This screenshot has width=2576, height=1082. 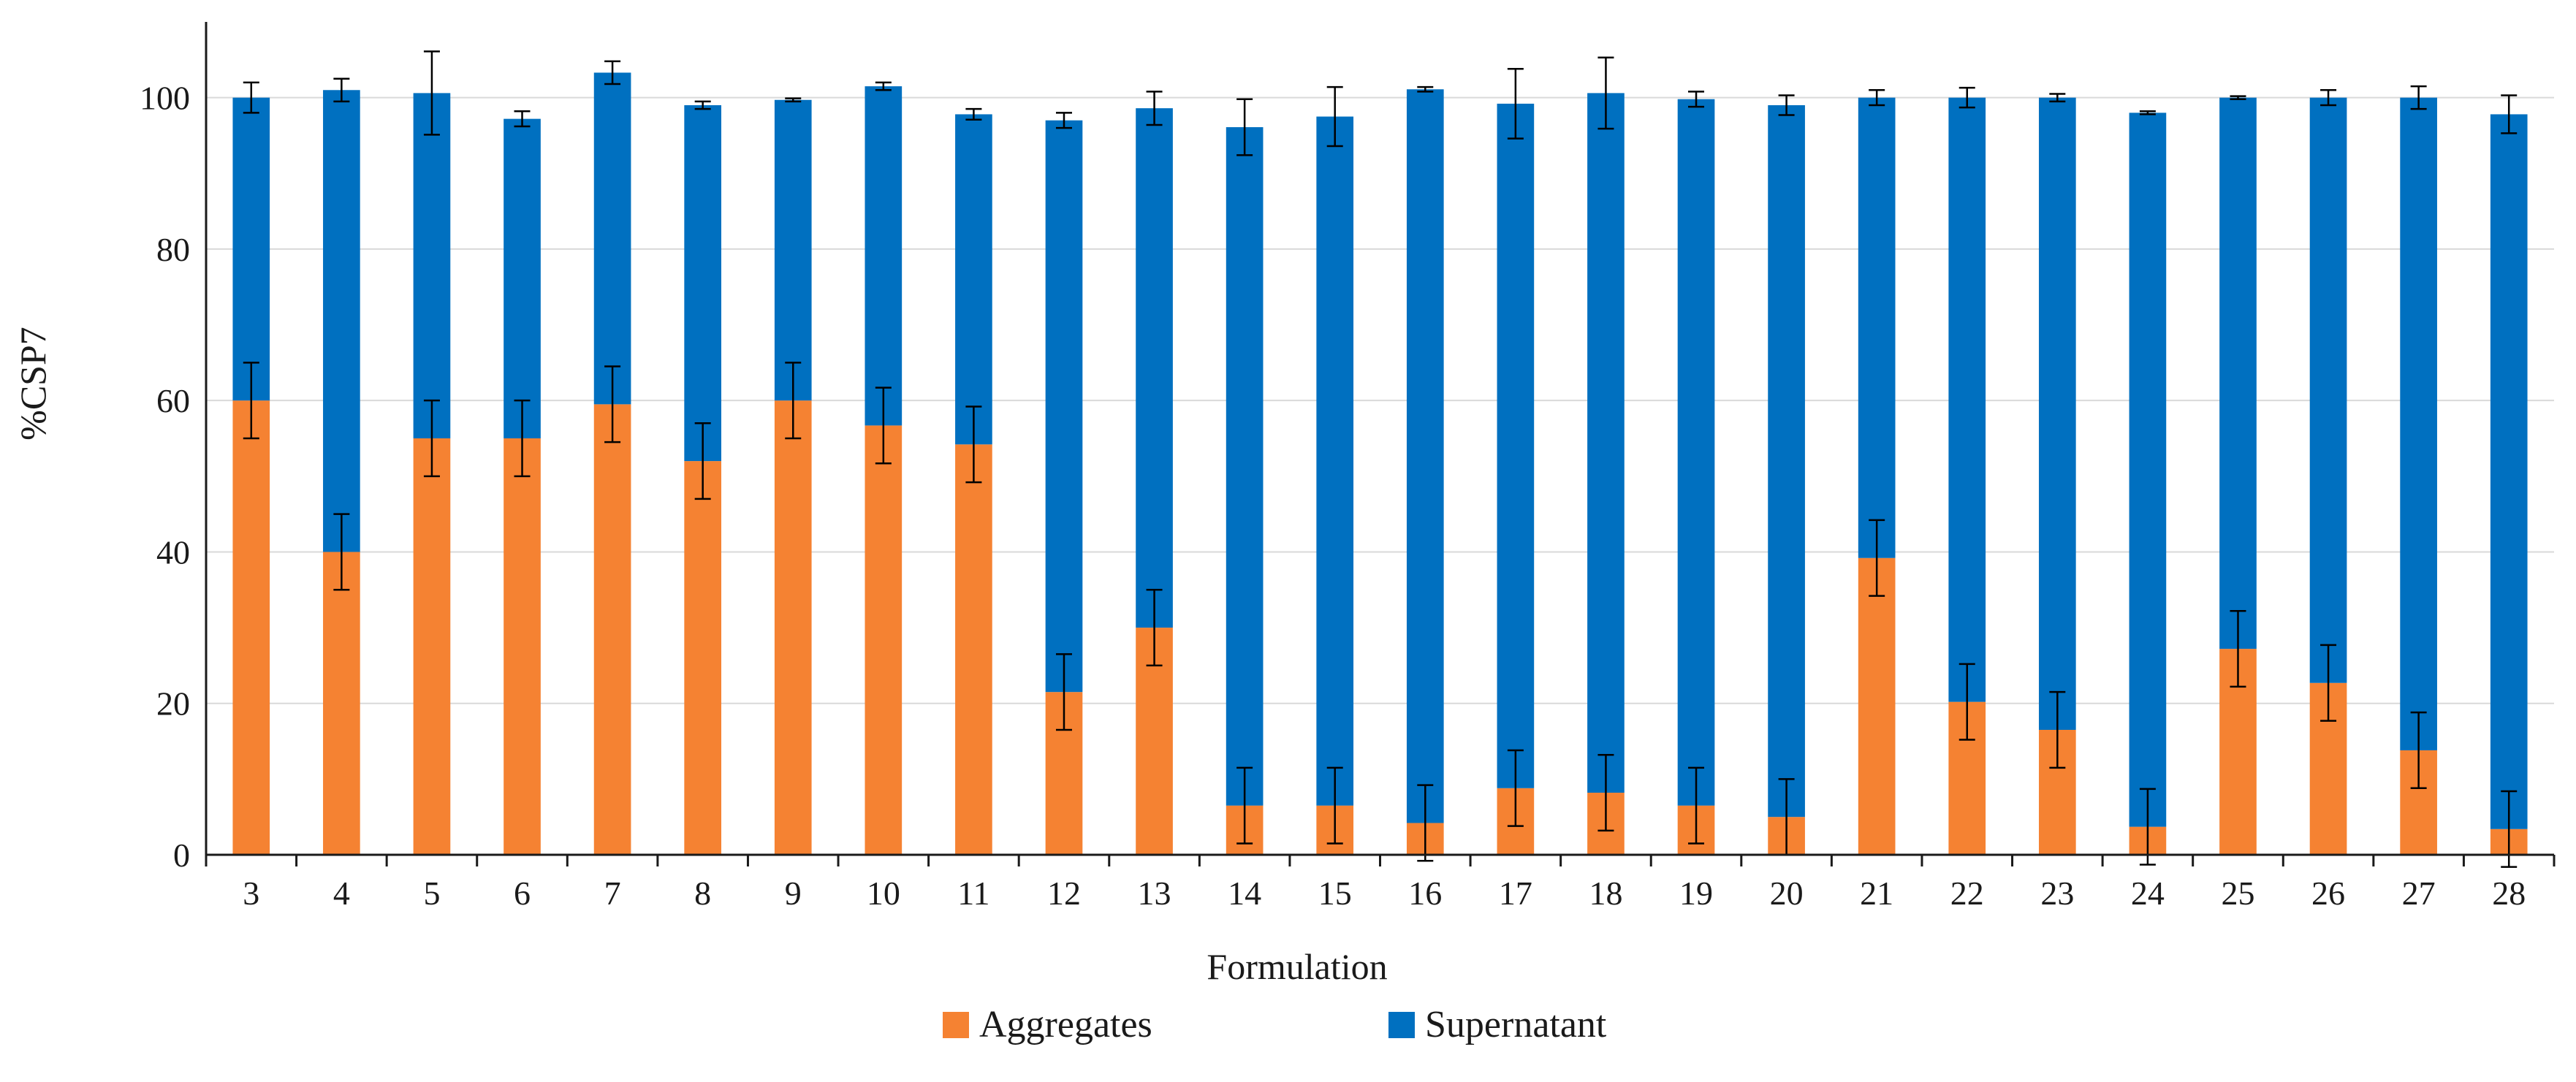 What do you see at coordinates (612, 893) in the screenshot?
I see `x-tick-label: 7` at bounding box center [612, 893].